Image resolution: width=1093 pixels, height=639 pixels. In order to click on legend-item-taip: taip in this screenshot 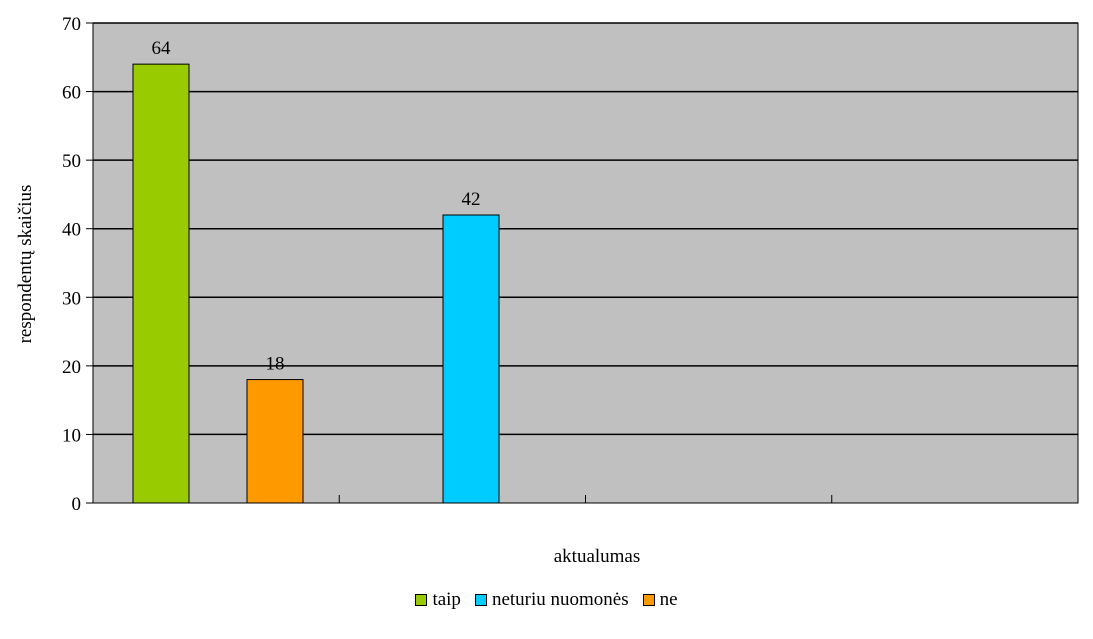, I will do `click(438, 600)`.